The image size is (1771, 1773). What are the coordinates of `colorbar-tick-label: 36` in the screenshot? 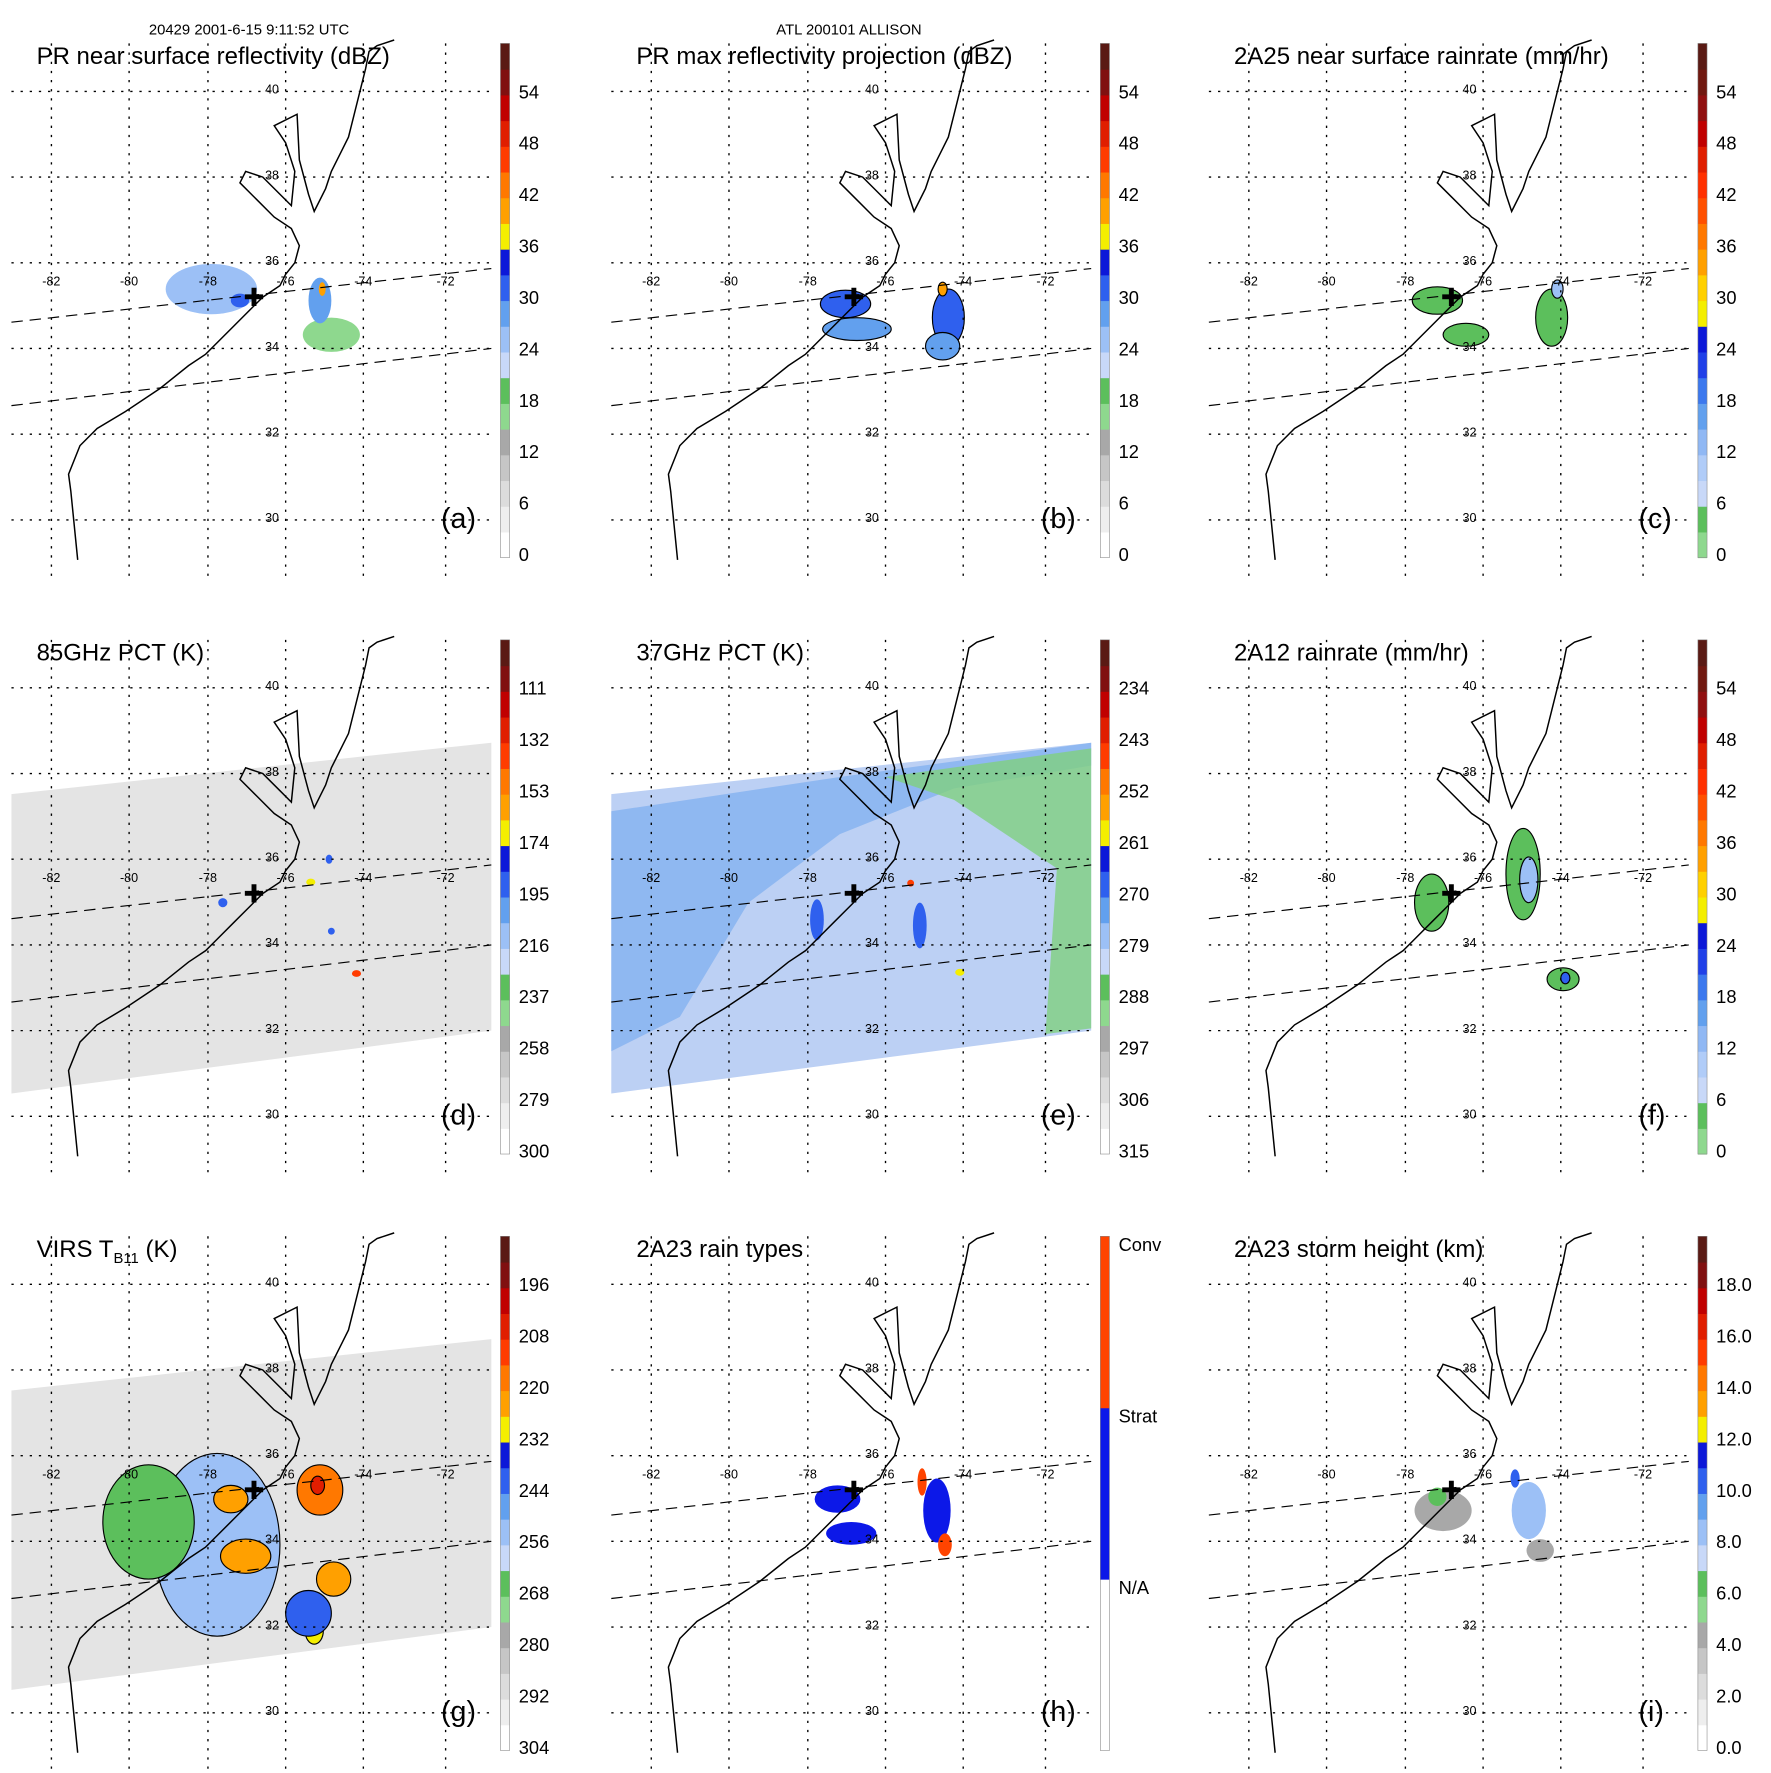 It's located at (1726, 844).